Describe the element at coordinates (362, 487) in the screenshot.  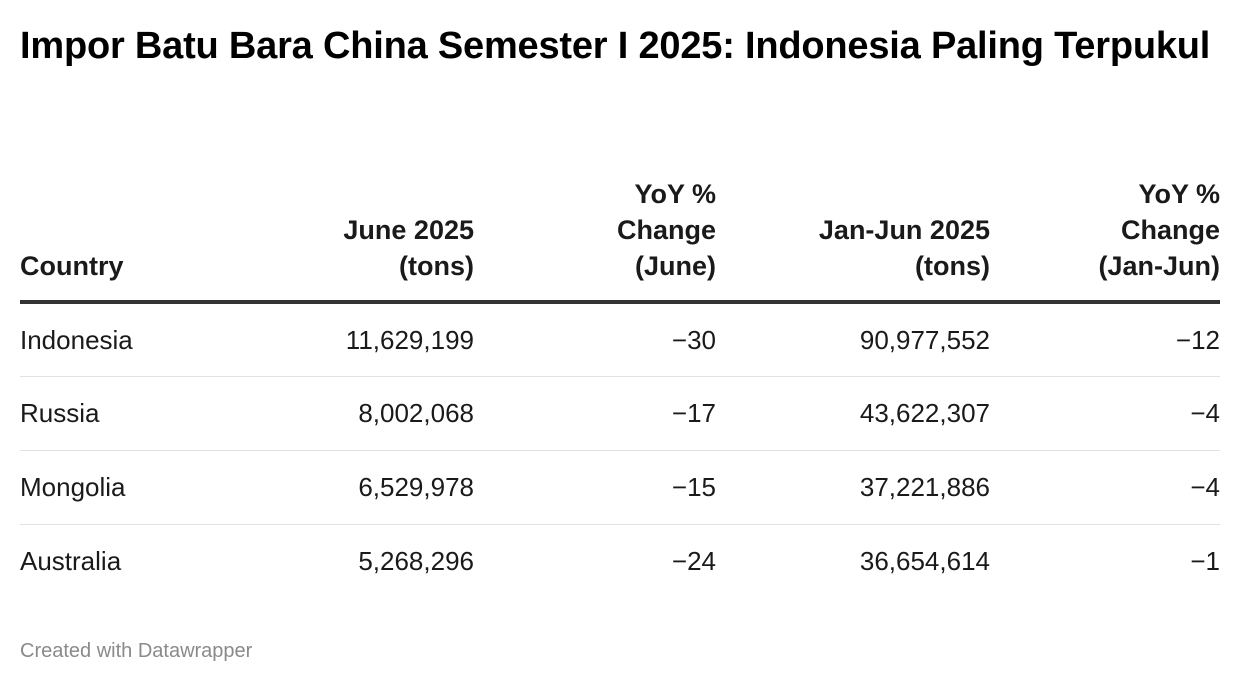
I see `cell-june-tons: 6,529,978` at that location.